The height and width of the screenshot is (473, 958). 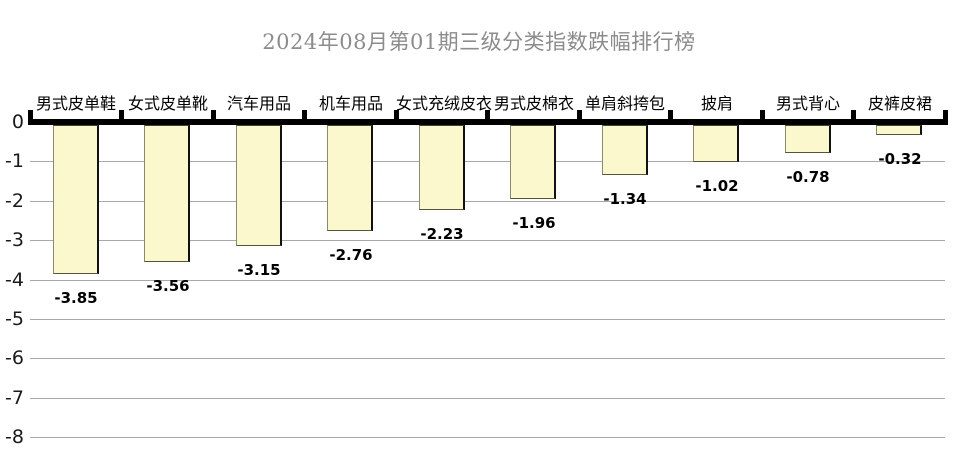 What do you see at coordinates (444, 103) in the screenshot?
I see `category-label: 女式充绒皮衣` at bounding box center [444, 103].